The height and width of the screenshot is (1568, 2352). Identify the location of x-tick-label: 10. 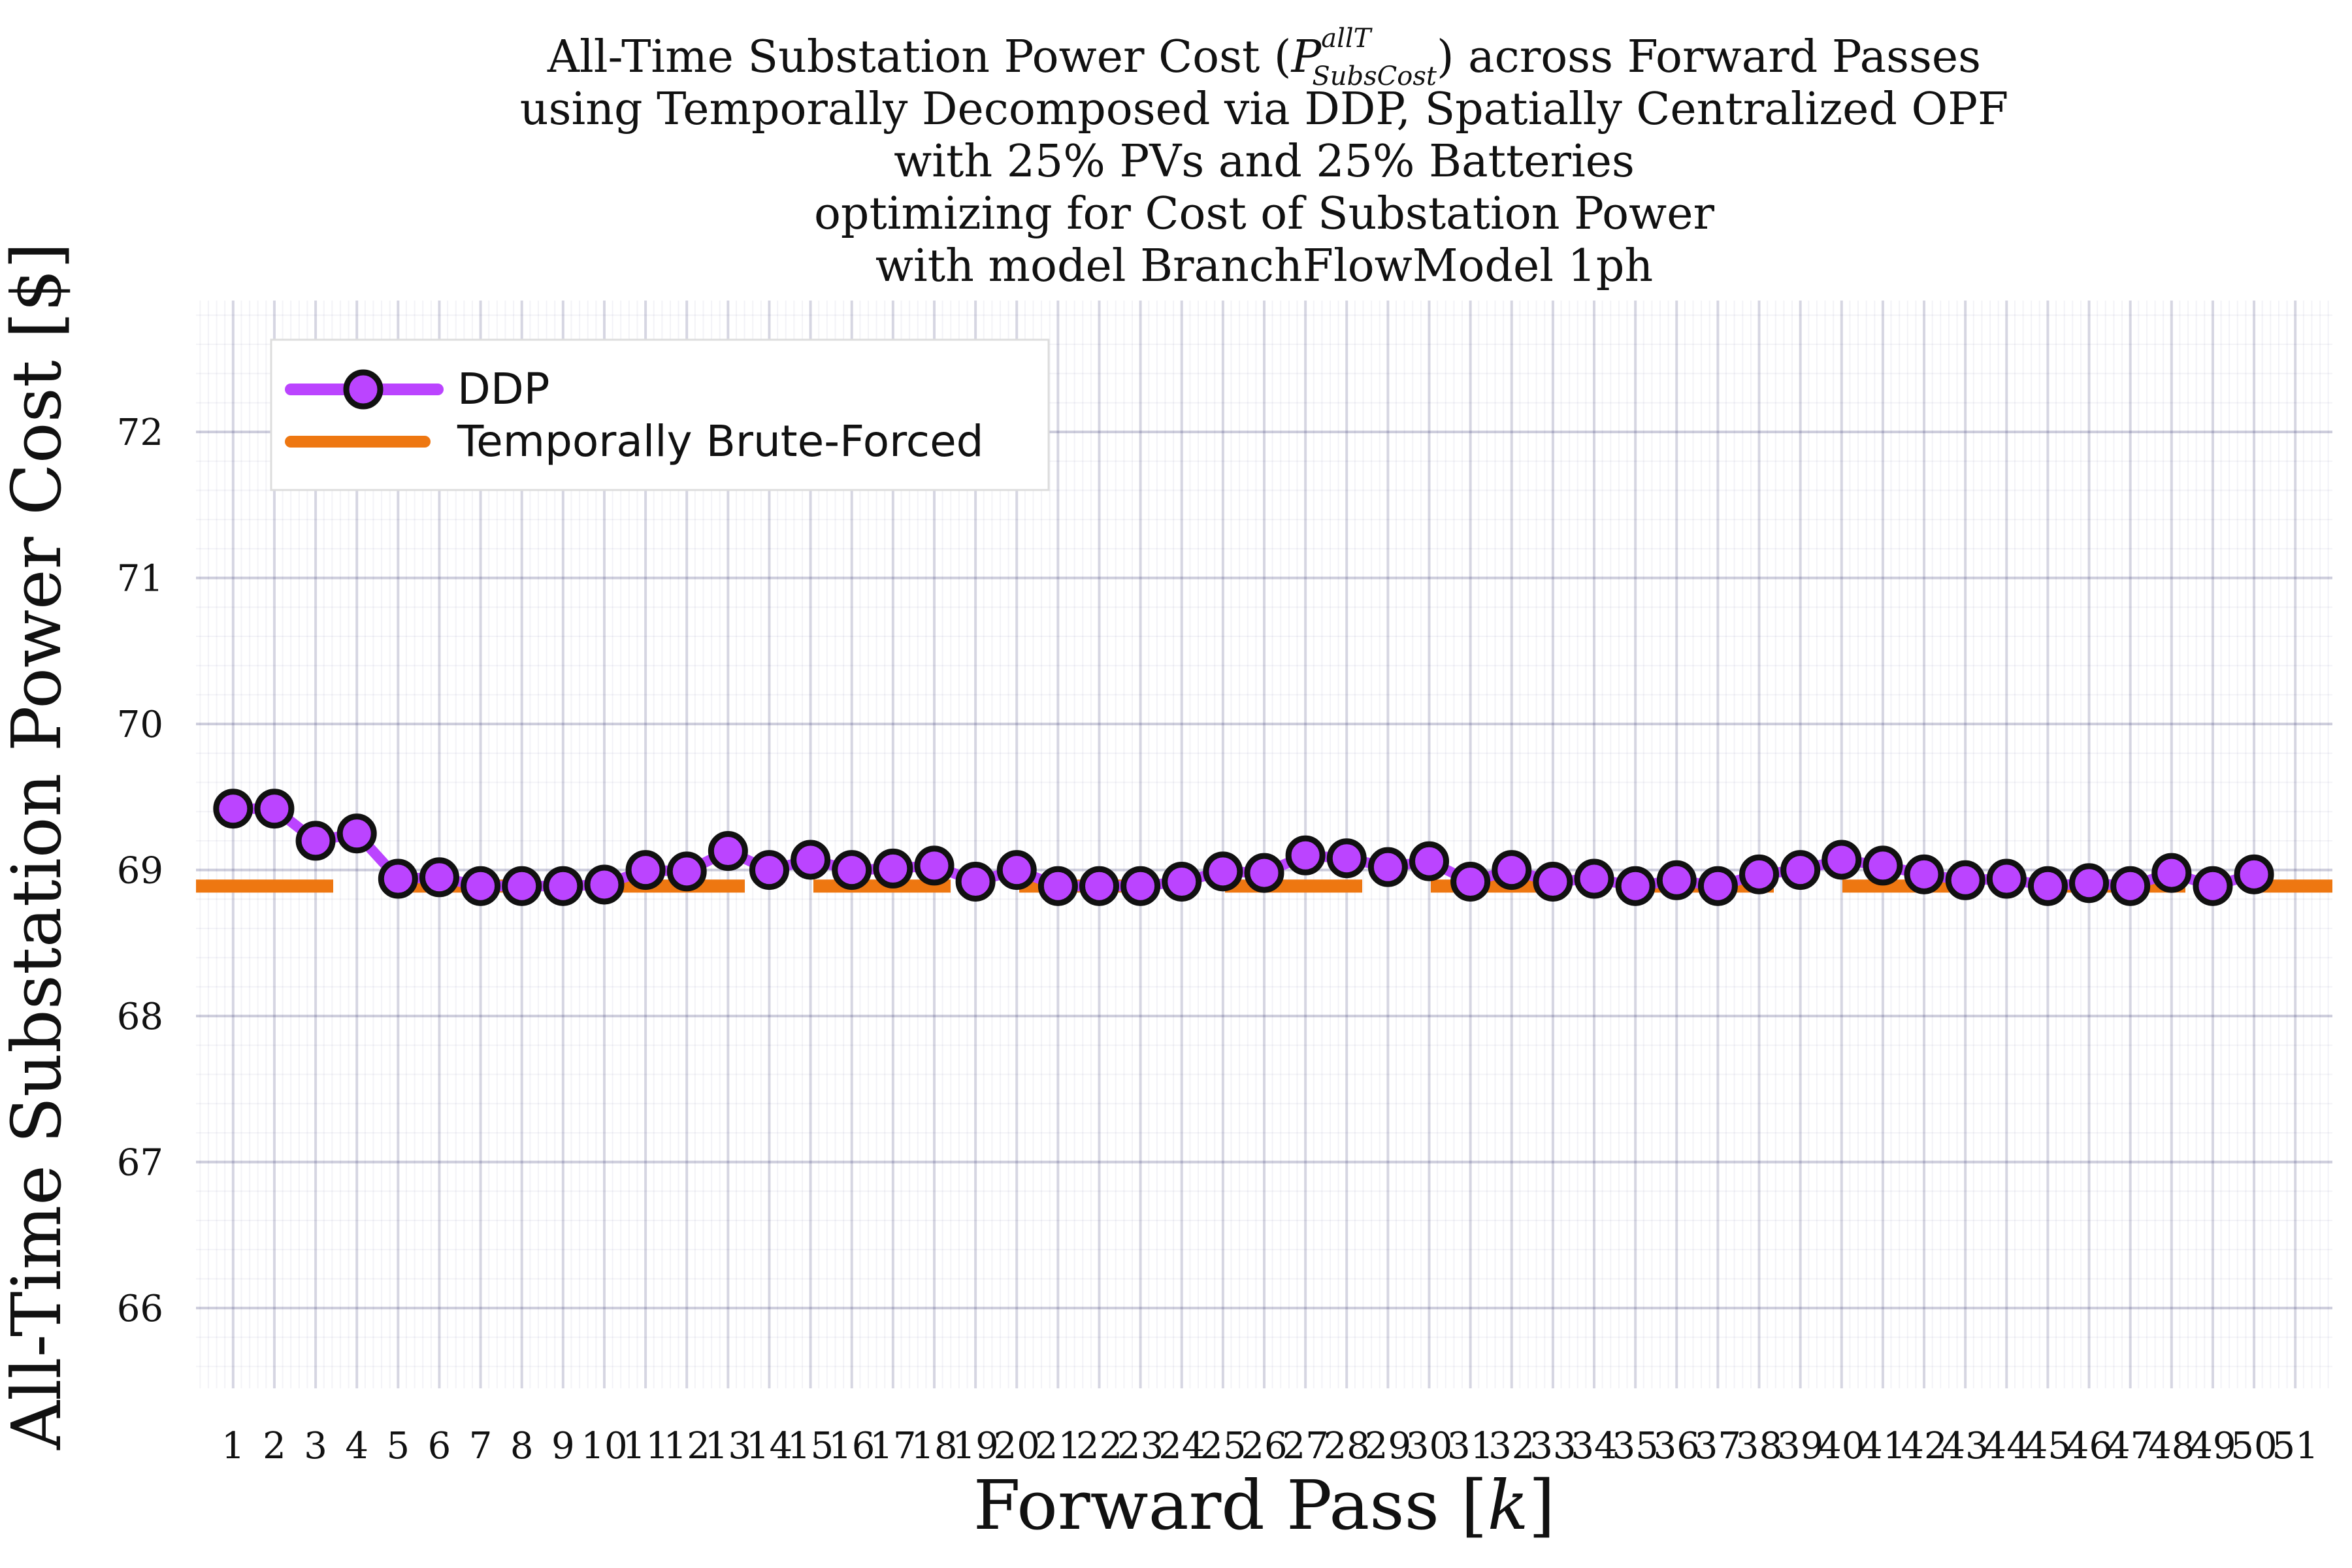
(604, 1446).